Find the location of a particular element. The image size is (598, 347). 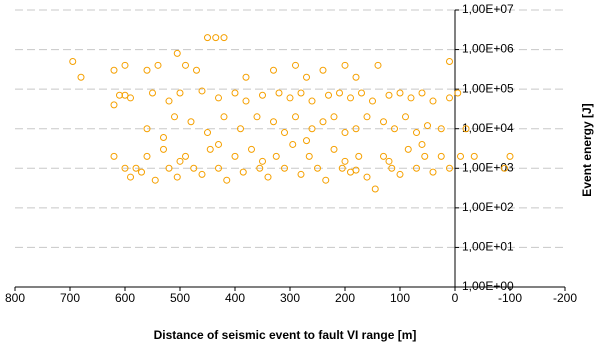

x-tick-label: 100 is located at coordinates (400, 298).